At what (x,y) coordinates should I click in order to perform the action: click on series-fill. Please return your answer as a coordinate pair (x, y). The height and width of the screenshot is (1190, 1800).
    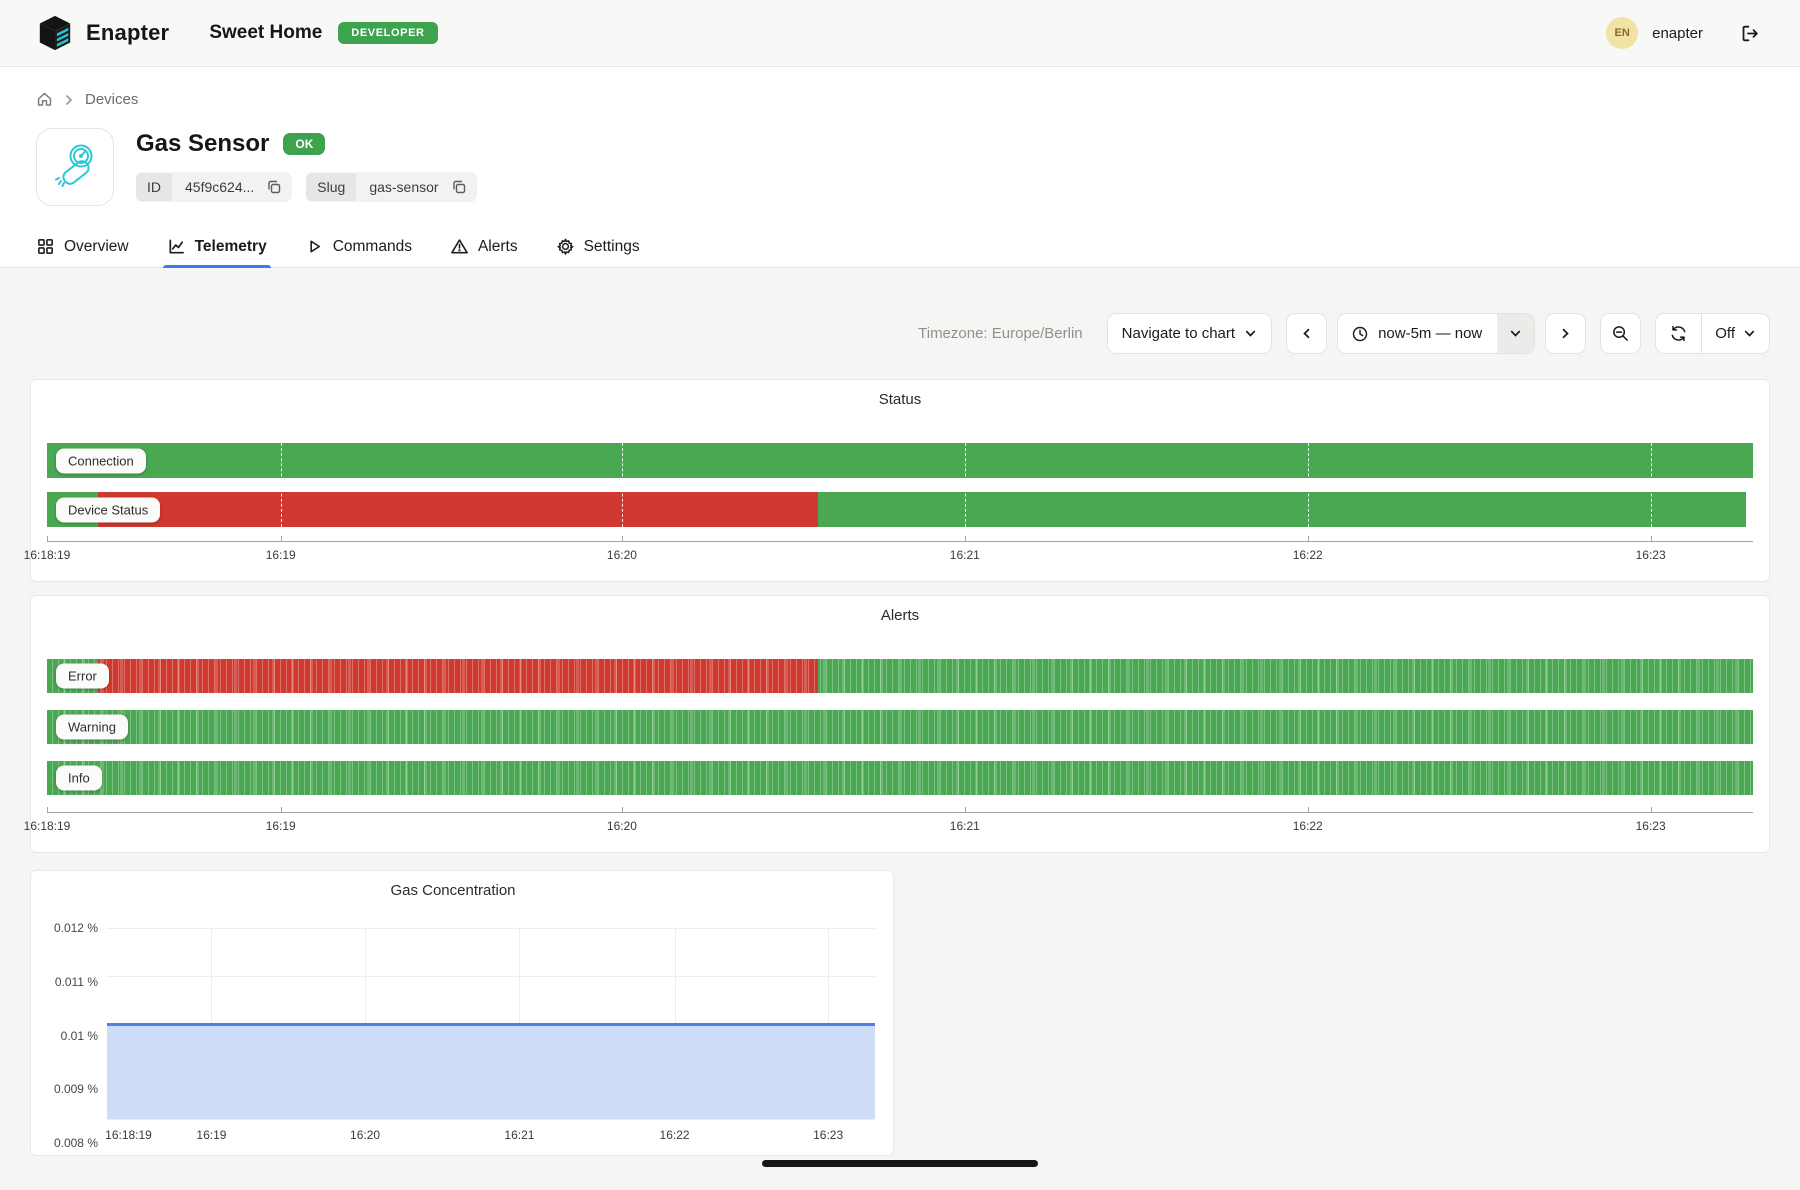
    Looking at the image, I should click on (491, 1071).